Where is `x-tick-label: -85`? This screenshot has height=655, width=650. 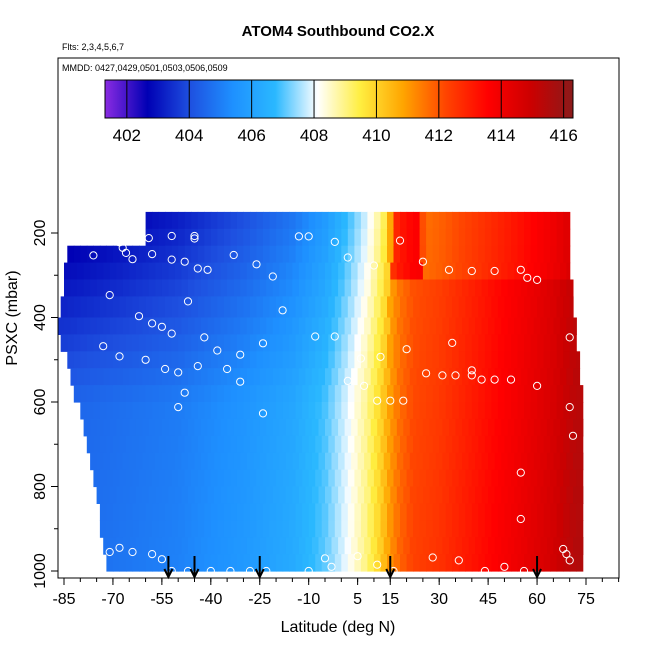
x-tick-label: -85 is located at coordinates (63, 599).